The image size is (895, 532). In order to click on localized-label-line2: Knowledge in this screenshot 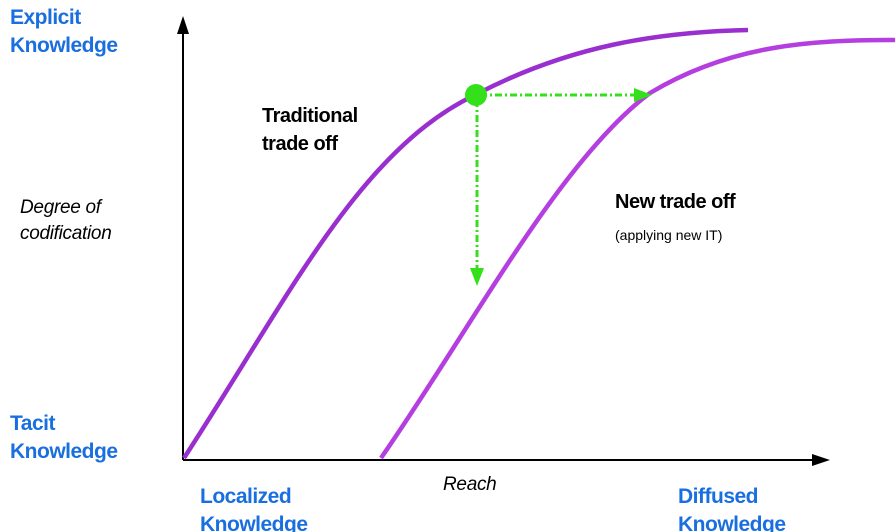, I will do `click(254, 522)`.